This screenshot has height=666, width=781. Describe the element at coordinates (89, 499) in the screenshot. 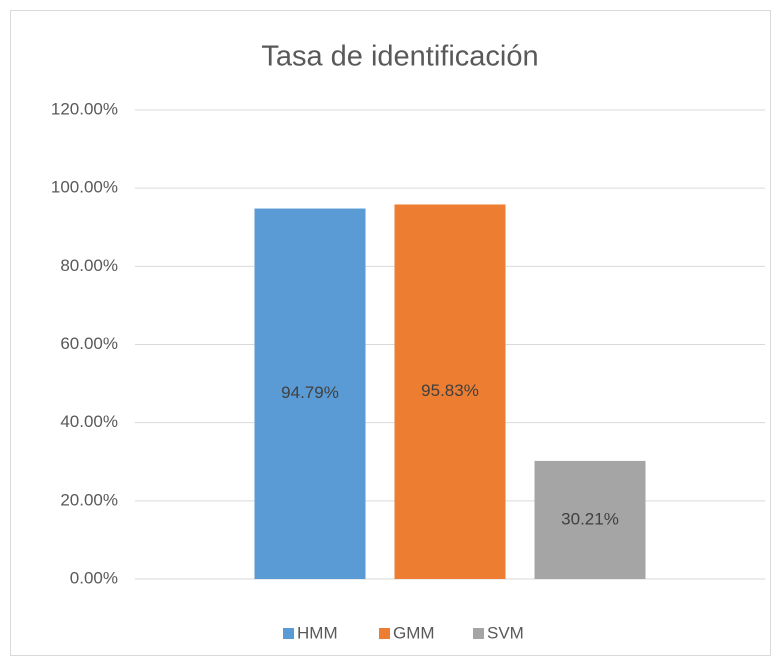

I see `y-tick-label: 20.00%` at that location.